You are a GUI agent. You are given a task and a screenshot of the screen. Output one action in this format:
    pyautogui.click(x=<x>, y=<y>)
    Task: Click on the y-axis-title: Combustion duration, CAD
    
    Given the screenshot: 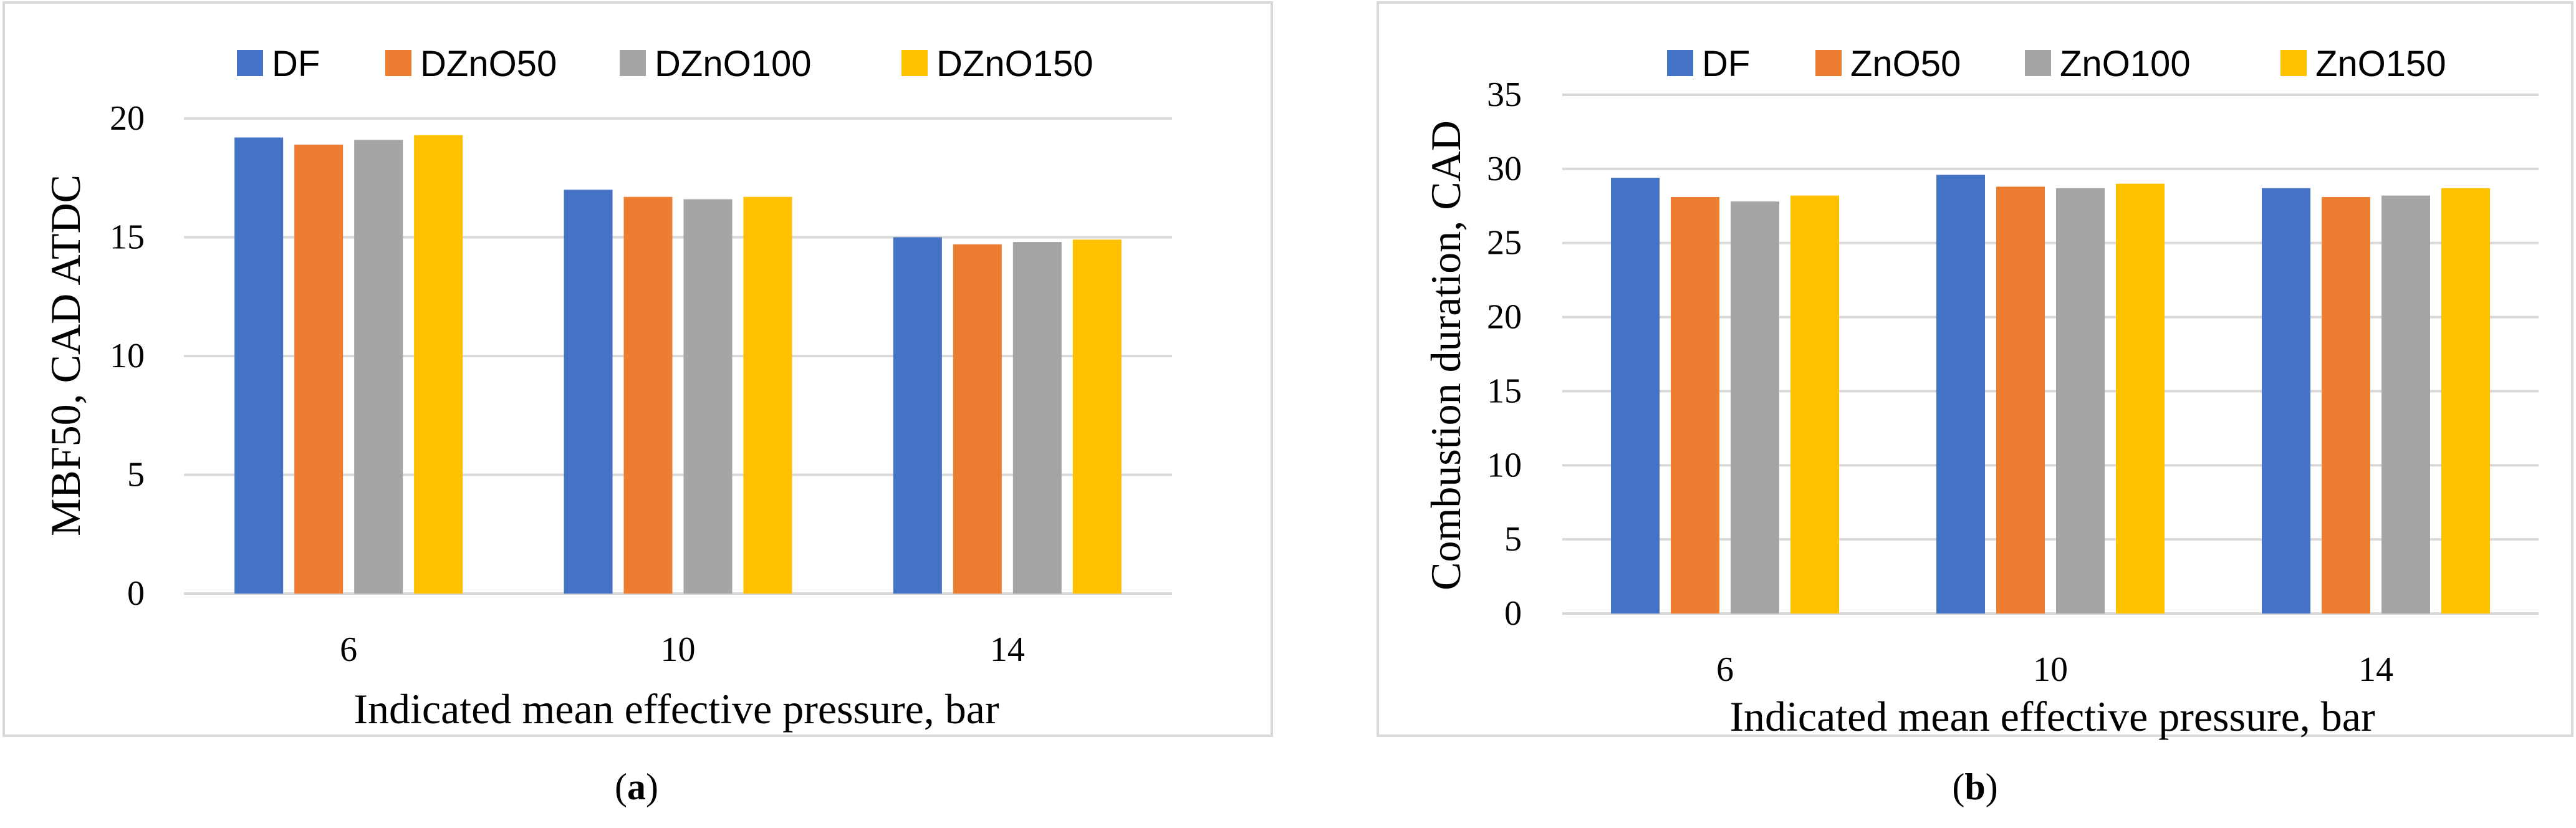 What is the action you would take?
    pyautogui.click(x=1445, y=355)
    